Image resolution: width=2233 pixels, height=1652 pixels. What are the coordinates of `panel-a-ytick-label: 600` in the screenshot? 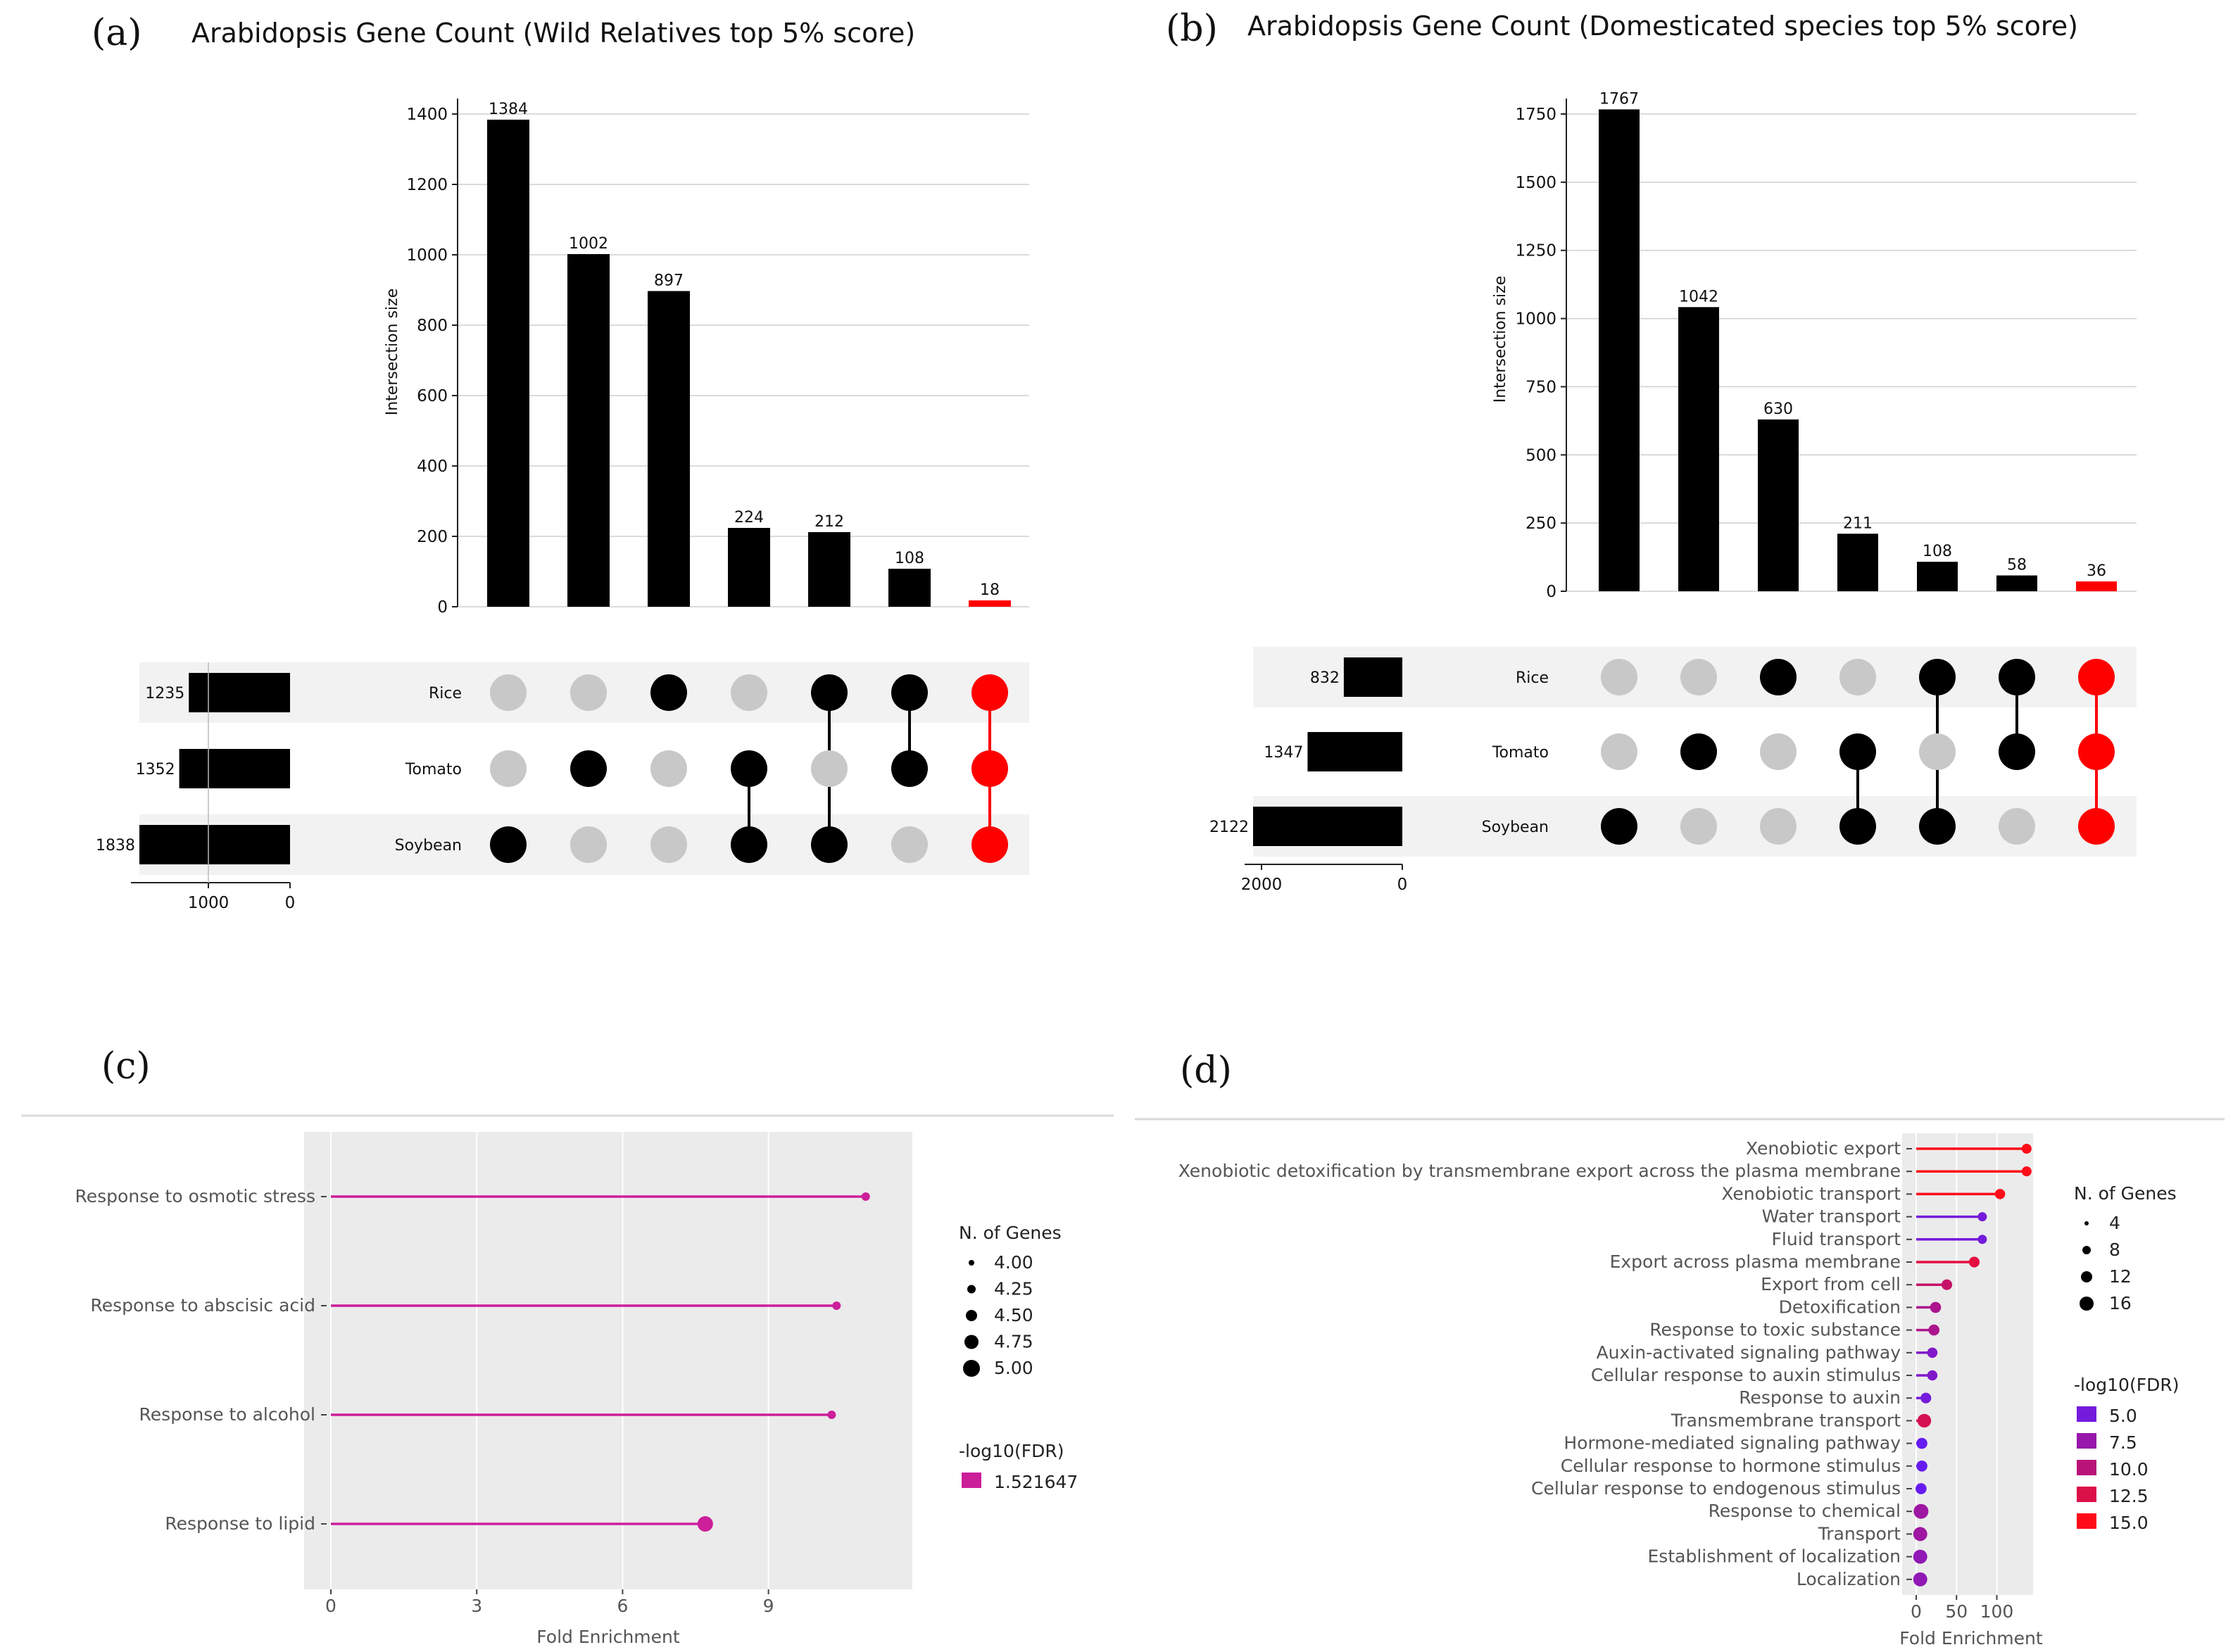 It's located at (432, 396).